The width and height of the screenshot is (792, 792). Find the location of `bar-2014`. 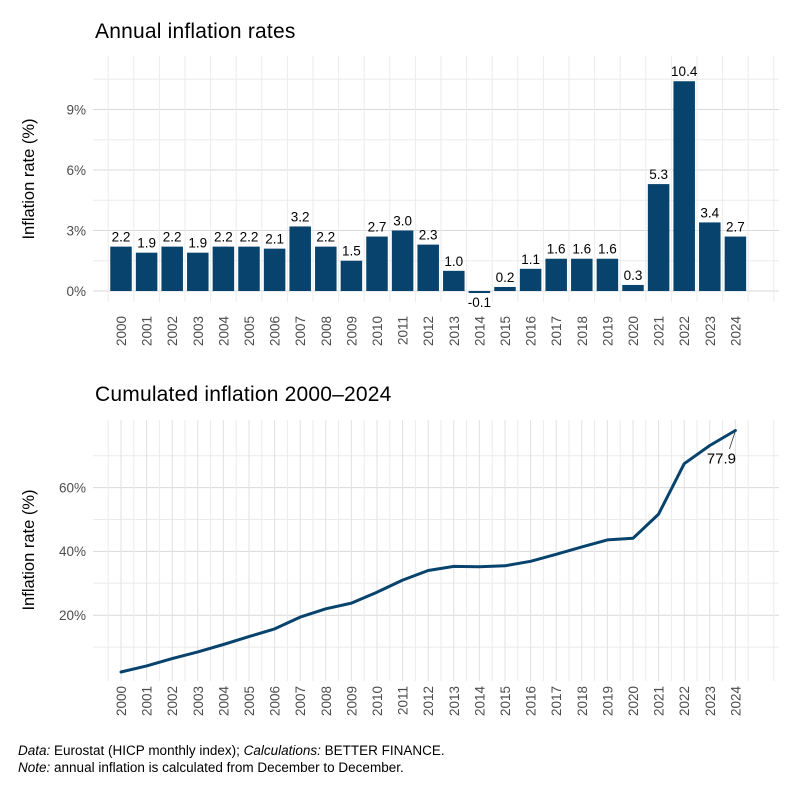

bar-2014 is located at coordinates (479, 292).